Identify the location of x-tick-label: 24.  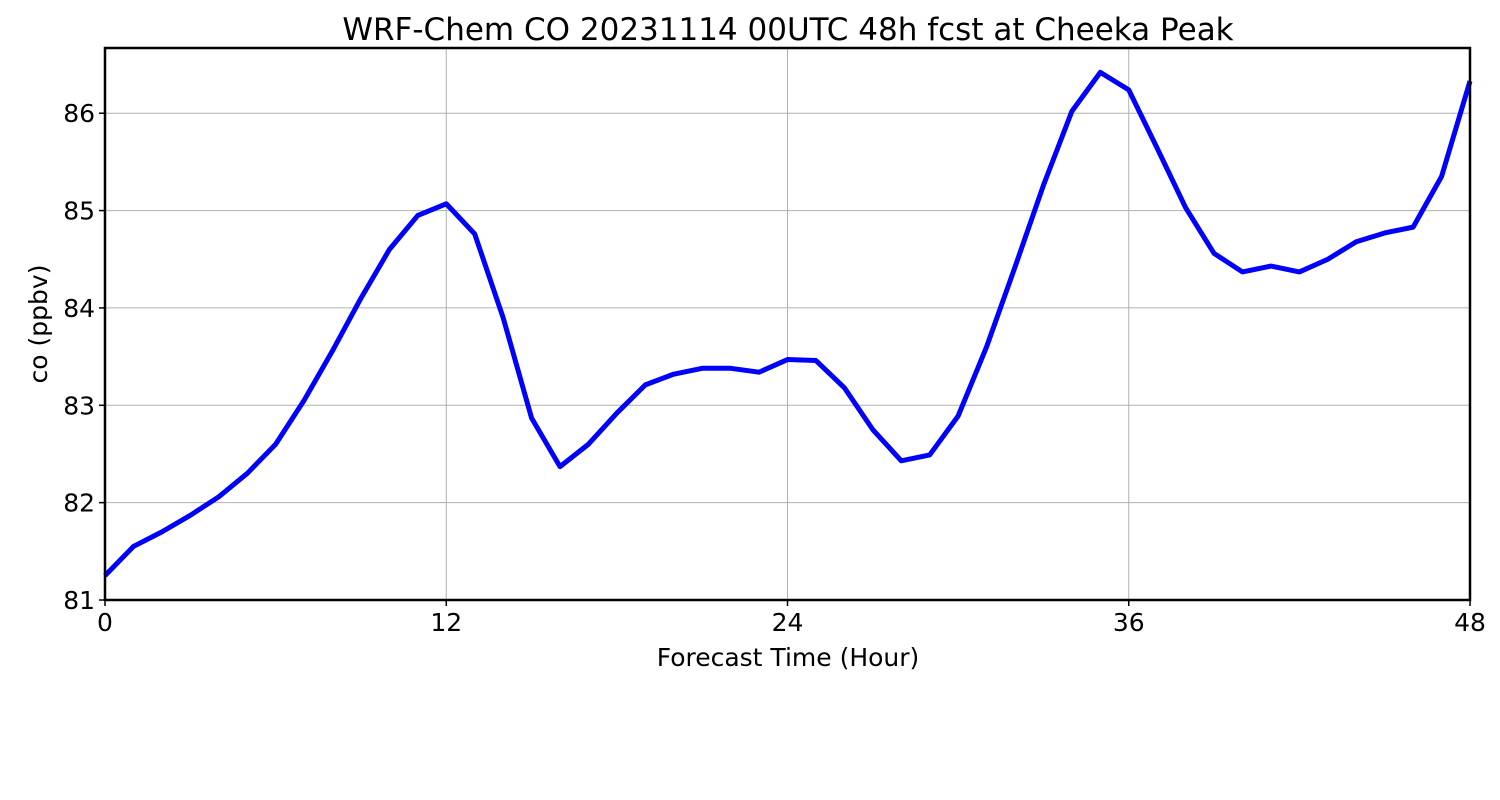
(788, 622).